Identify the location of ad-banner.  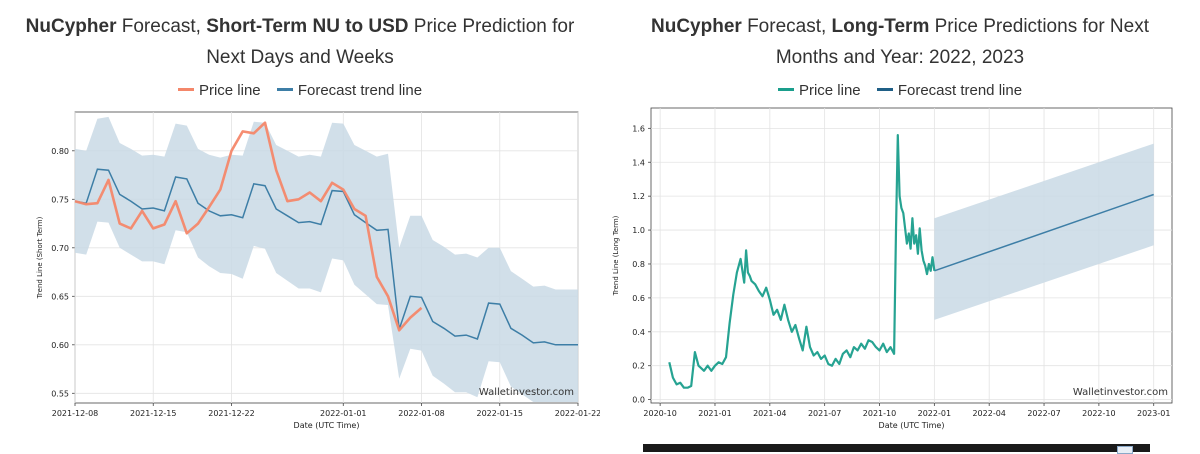
(896, 448).